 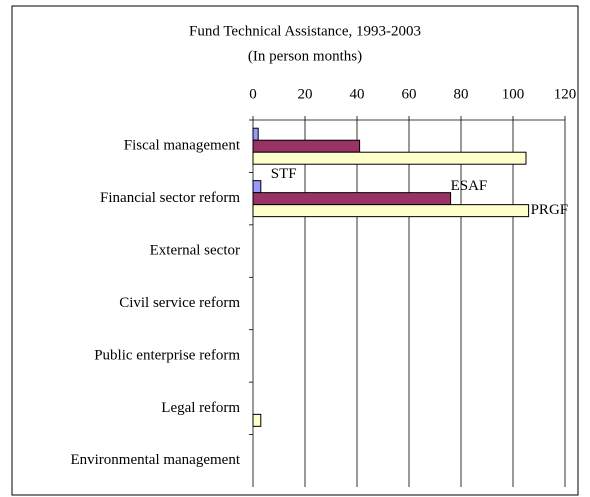 I want to click on y-tick-label: Civil service reform, so click(x=179, y=303).